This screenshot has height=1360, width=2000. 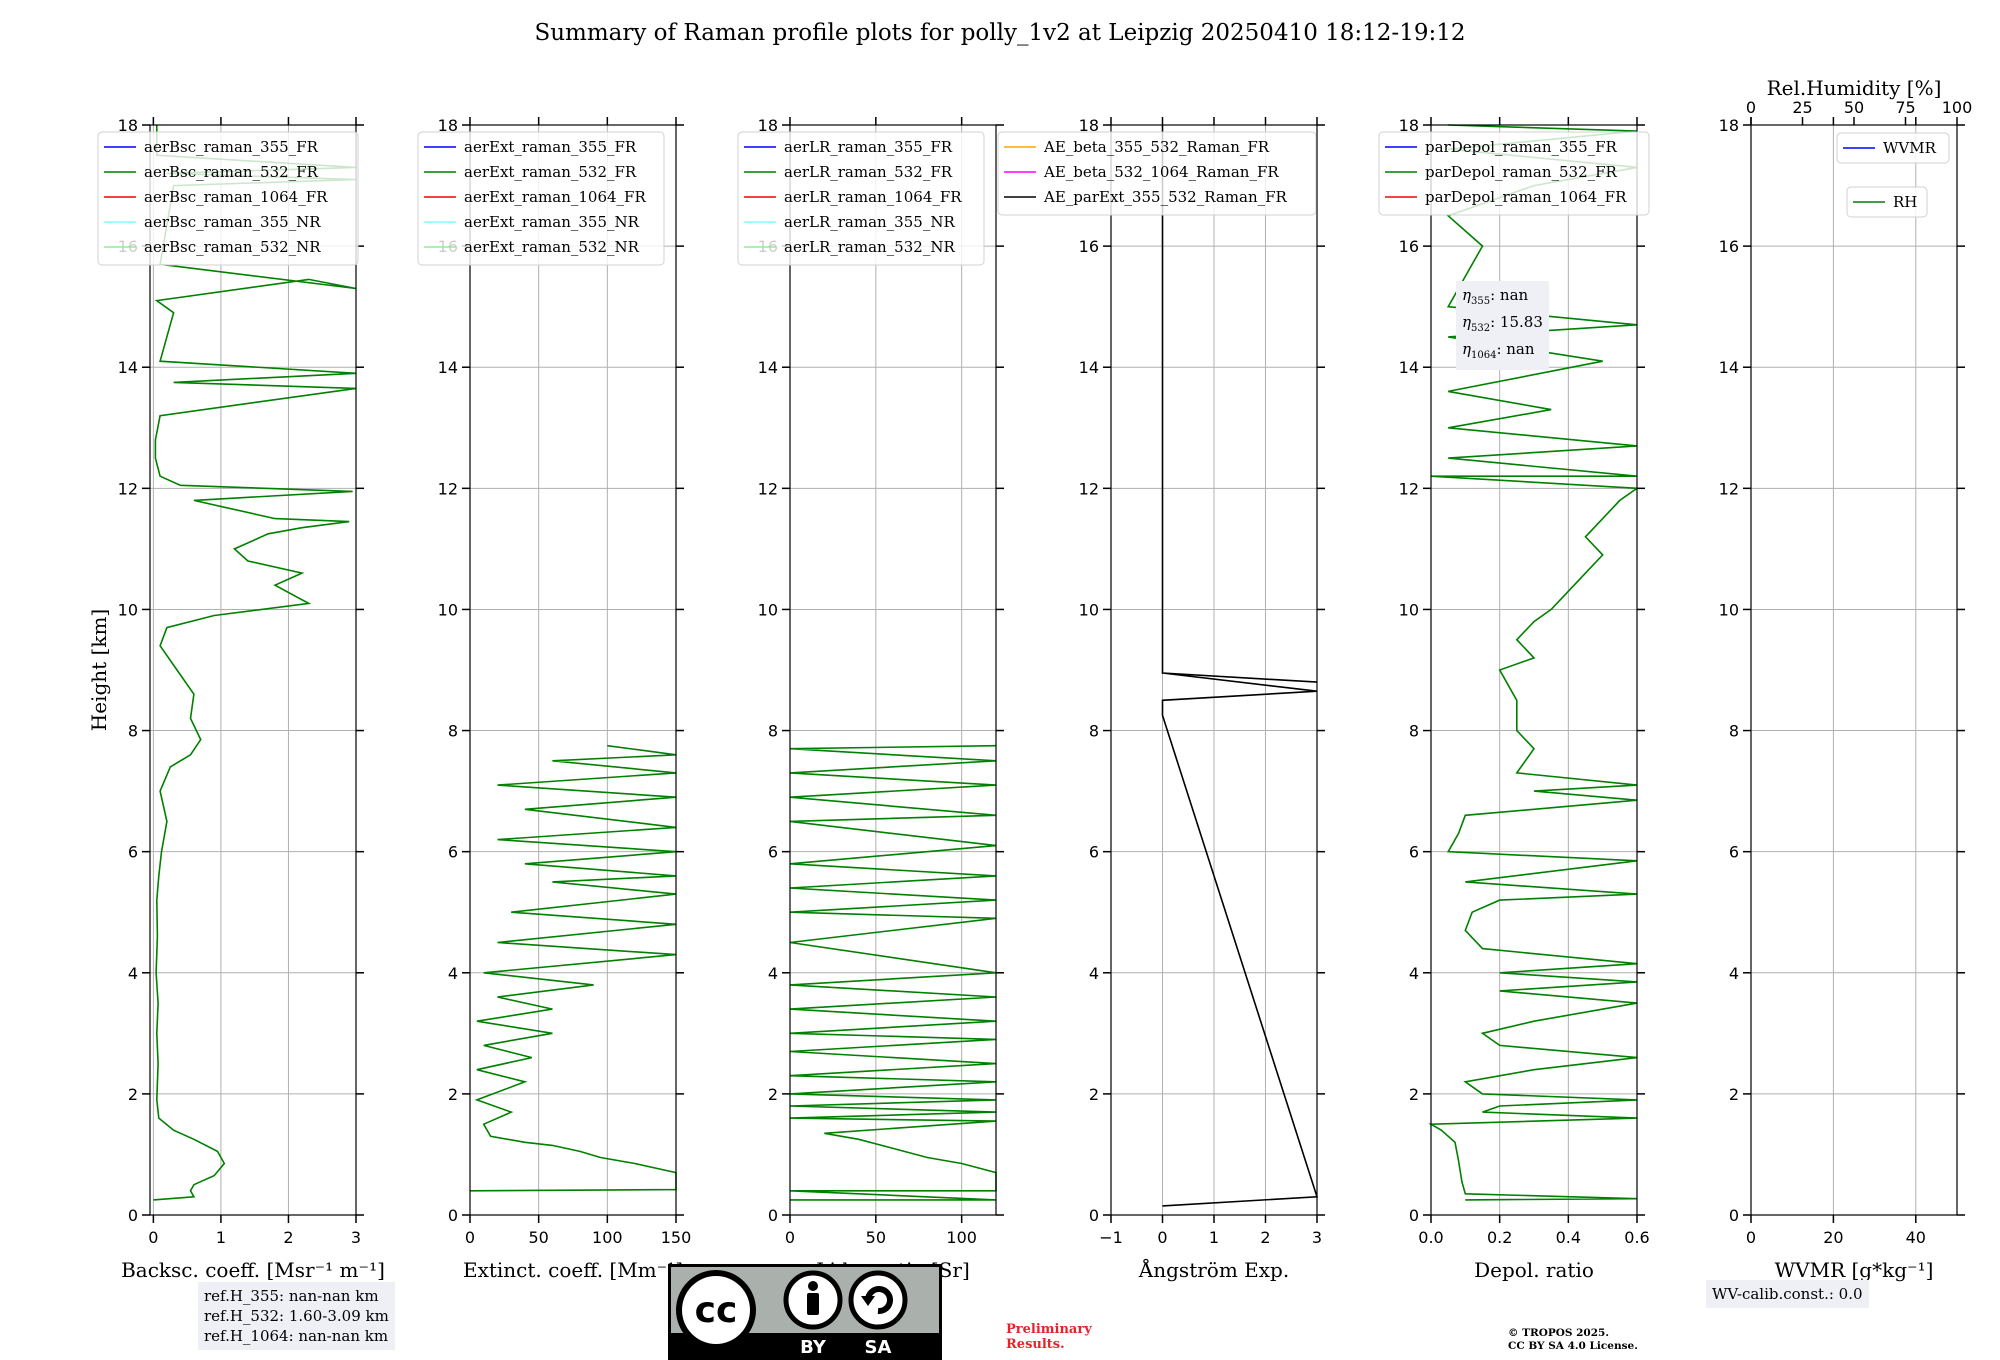 I want to click on legend-label: aerExt_raman_532_NR, so click(x=552, y=247).